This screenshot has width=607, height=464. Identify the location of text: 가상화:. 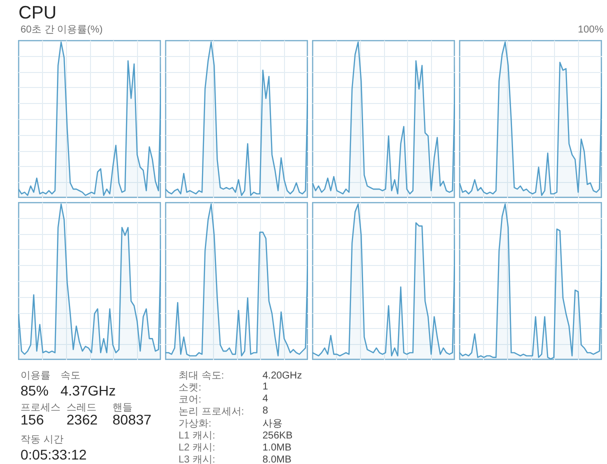
(195, 424).